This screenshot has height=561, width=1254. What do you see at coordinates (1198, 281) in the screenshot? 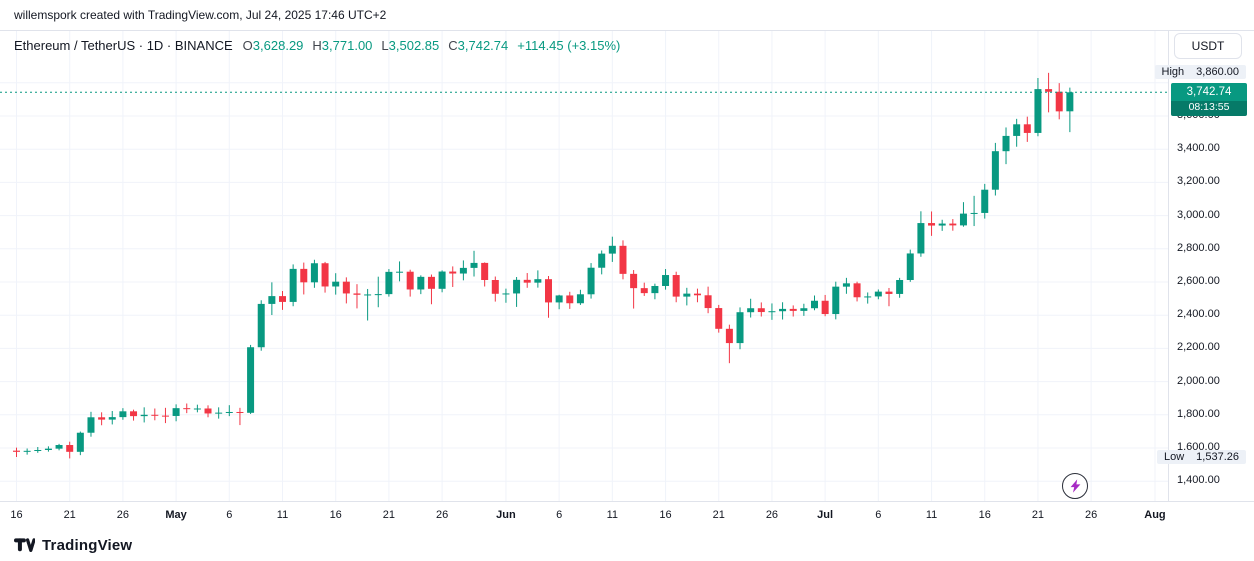
I see `price-tick-label: 2,600.00` at bounding box center [1198, 281].